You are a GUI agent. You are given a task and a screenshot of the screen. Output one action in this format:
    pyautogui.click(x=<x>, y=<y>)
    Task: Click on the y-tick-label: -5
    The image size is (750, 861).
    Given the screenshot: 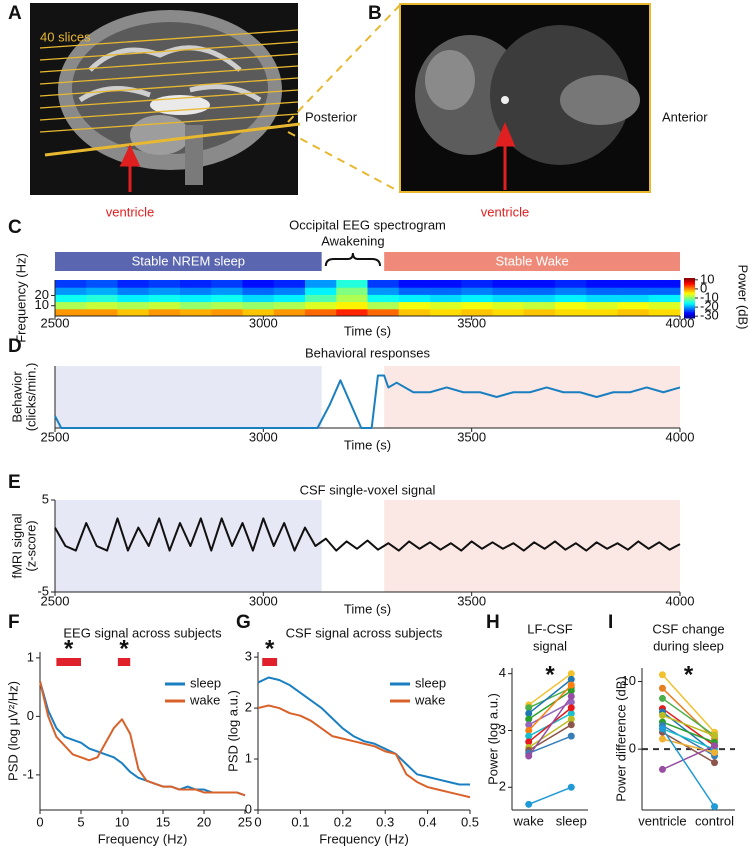 What is the action you would take?
    pyautogui.click(x=43, y=590)
    